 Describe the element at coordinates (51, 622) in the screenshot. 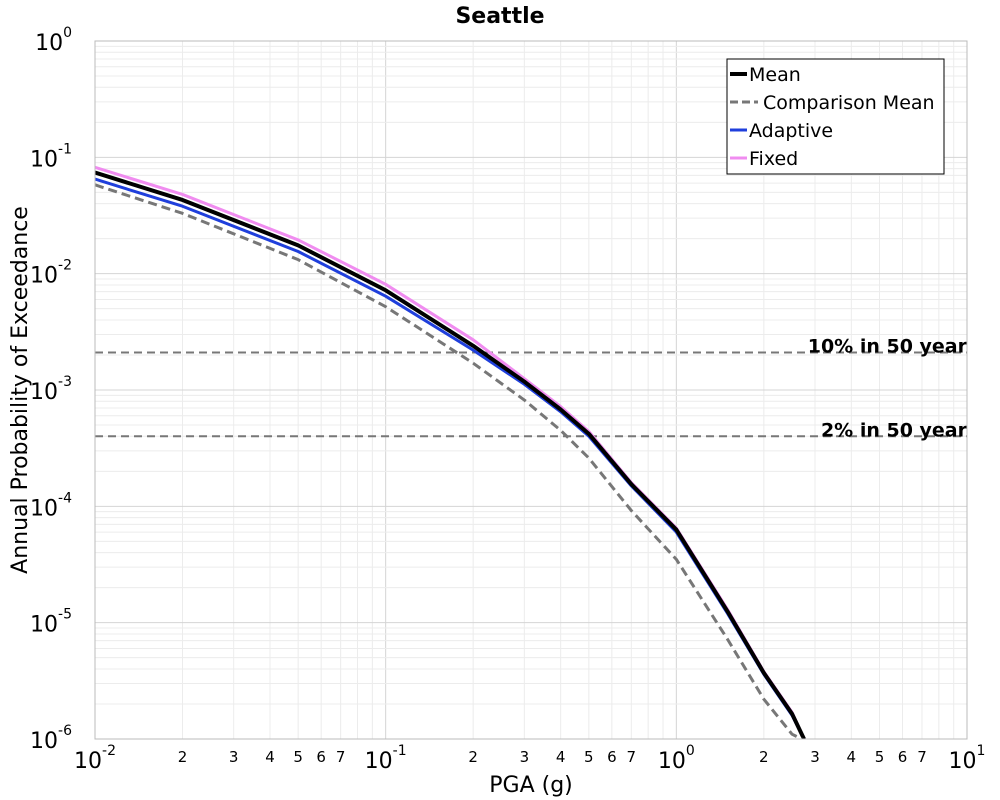

I see `y-major-tick-label: 10⁻⁵` at that location.